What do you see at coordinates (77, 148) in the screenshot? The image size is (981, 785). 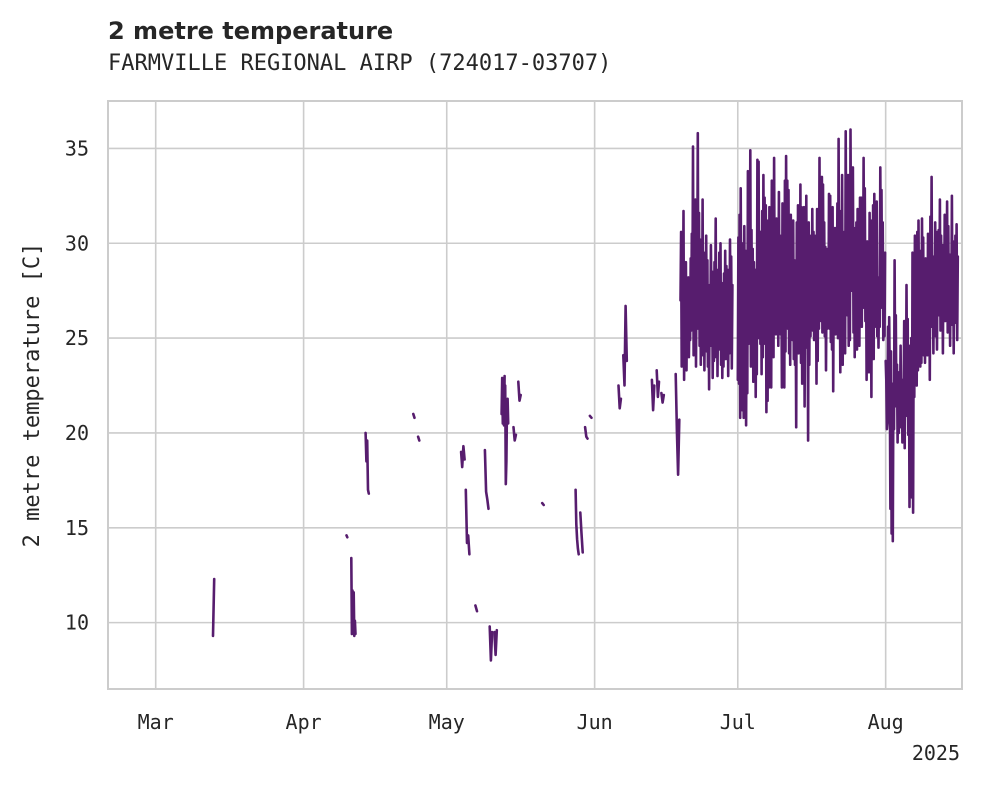 I see `y-tick-label: 35` at bounding box center [77, 148].